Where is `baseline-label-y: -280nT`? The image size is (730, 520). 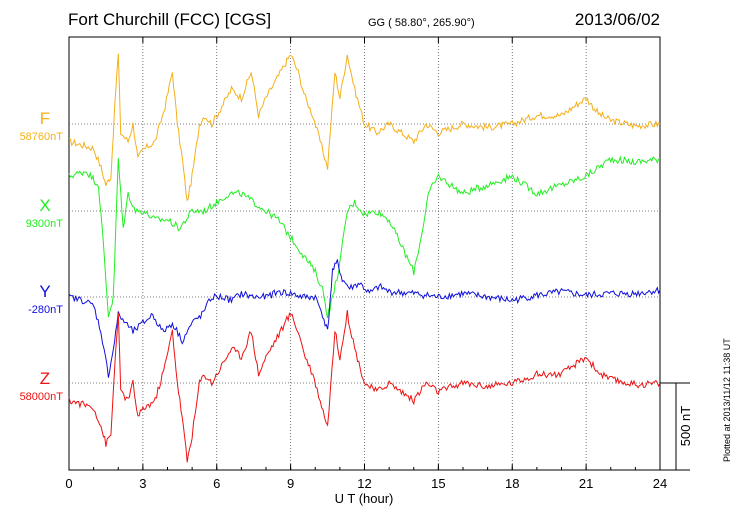 baseline-label-y: -280nT is located at coordinates (45, 310).